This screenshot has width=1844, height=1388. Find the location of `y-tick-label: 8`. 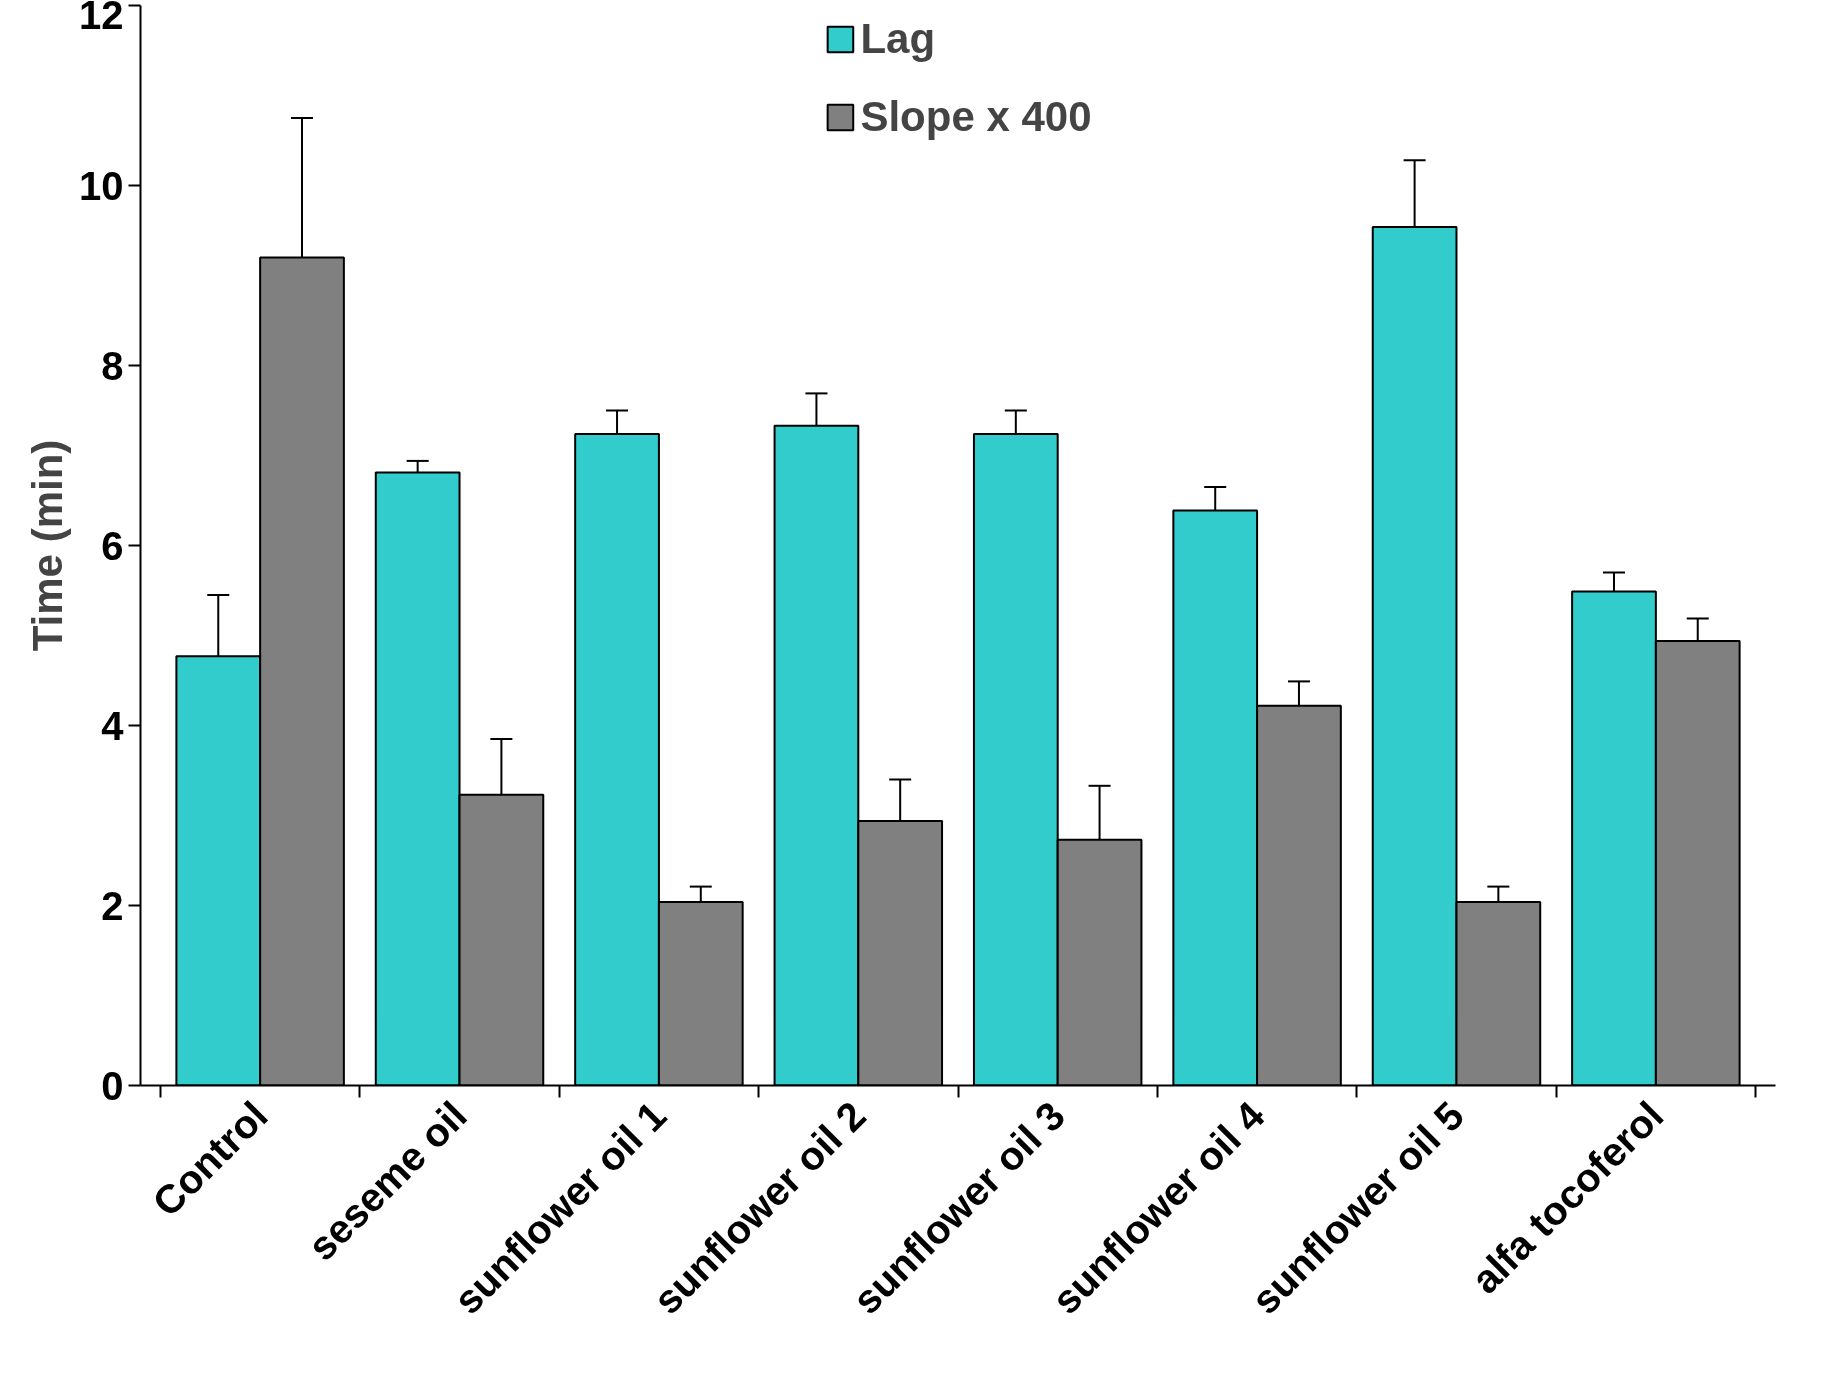

y-tick-label: 8 is located at coordinates (112, 365).